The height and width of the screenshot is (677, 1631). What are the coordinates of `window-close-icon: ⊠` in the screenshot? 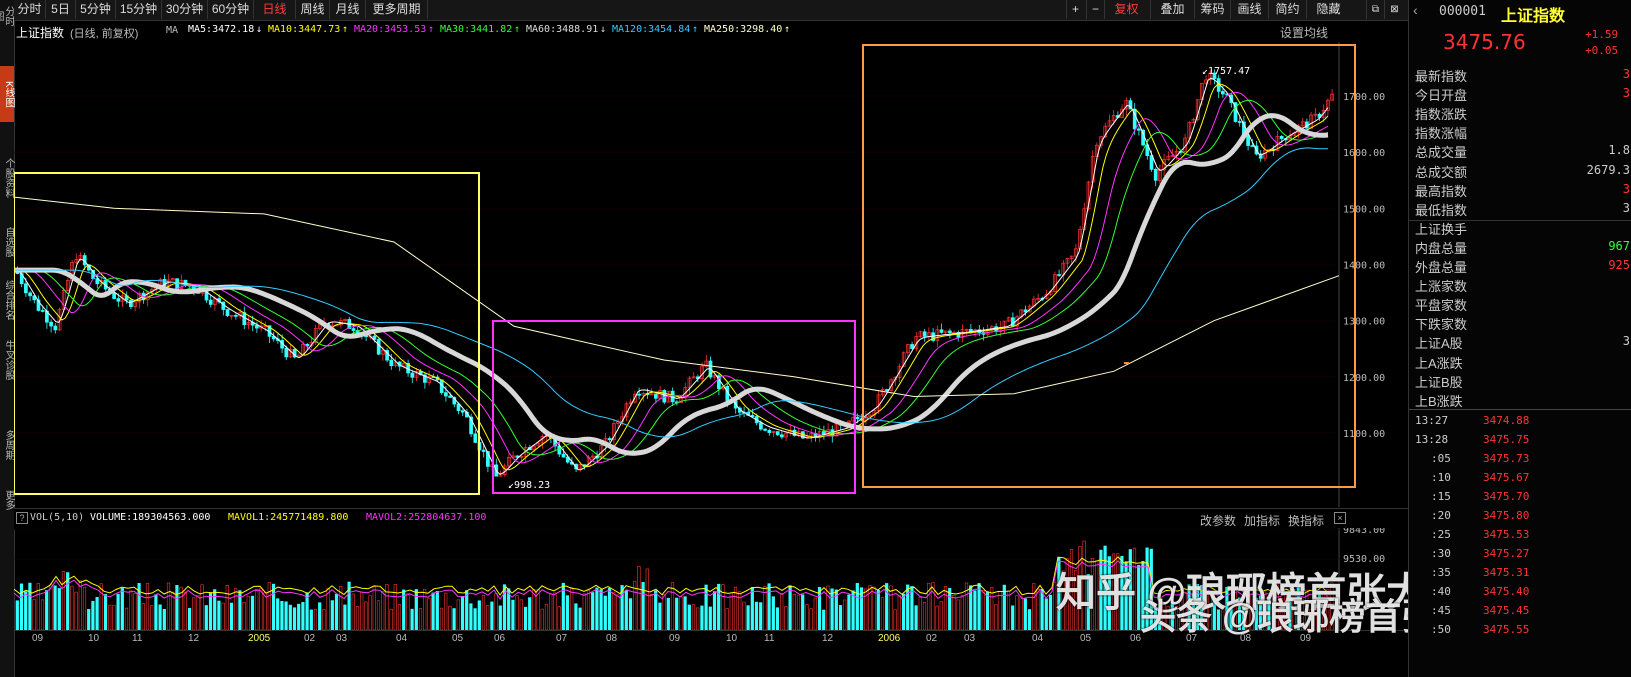 It's located at (1394, 9).